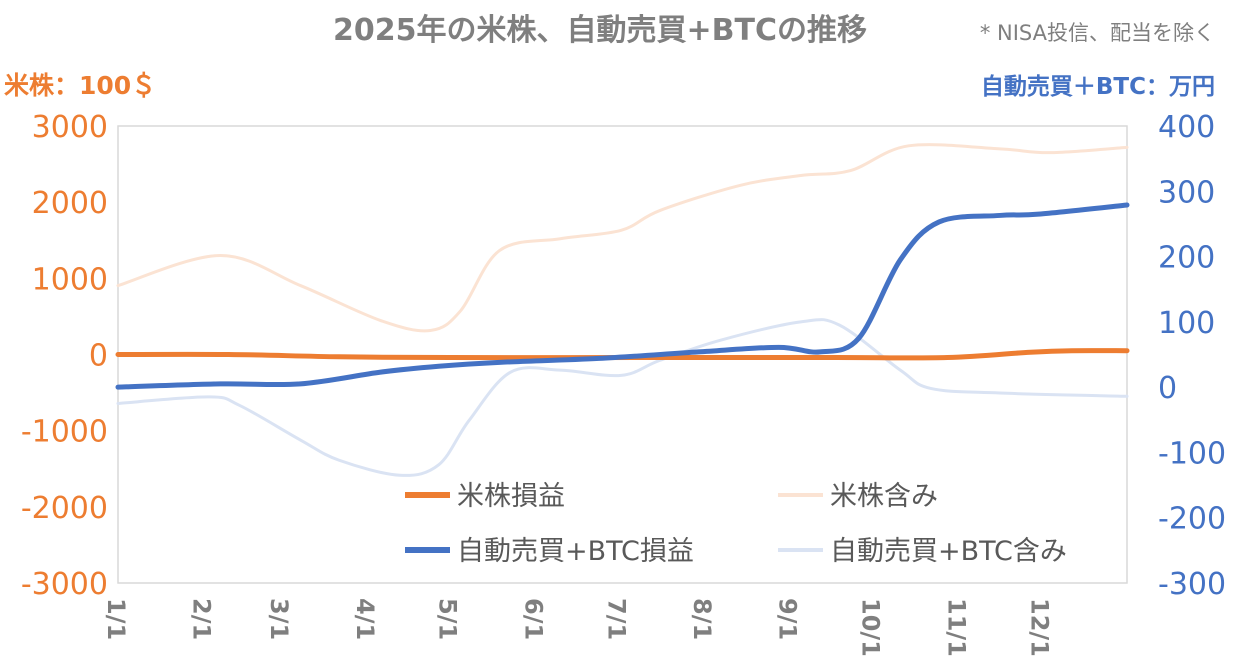 The image size is (1243, 664). I want to click on x-tick-label: 9/1, so click(788, 619).